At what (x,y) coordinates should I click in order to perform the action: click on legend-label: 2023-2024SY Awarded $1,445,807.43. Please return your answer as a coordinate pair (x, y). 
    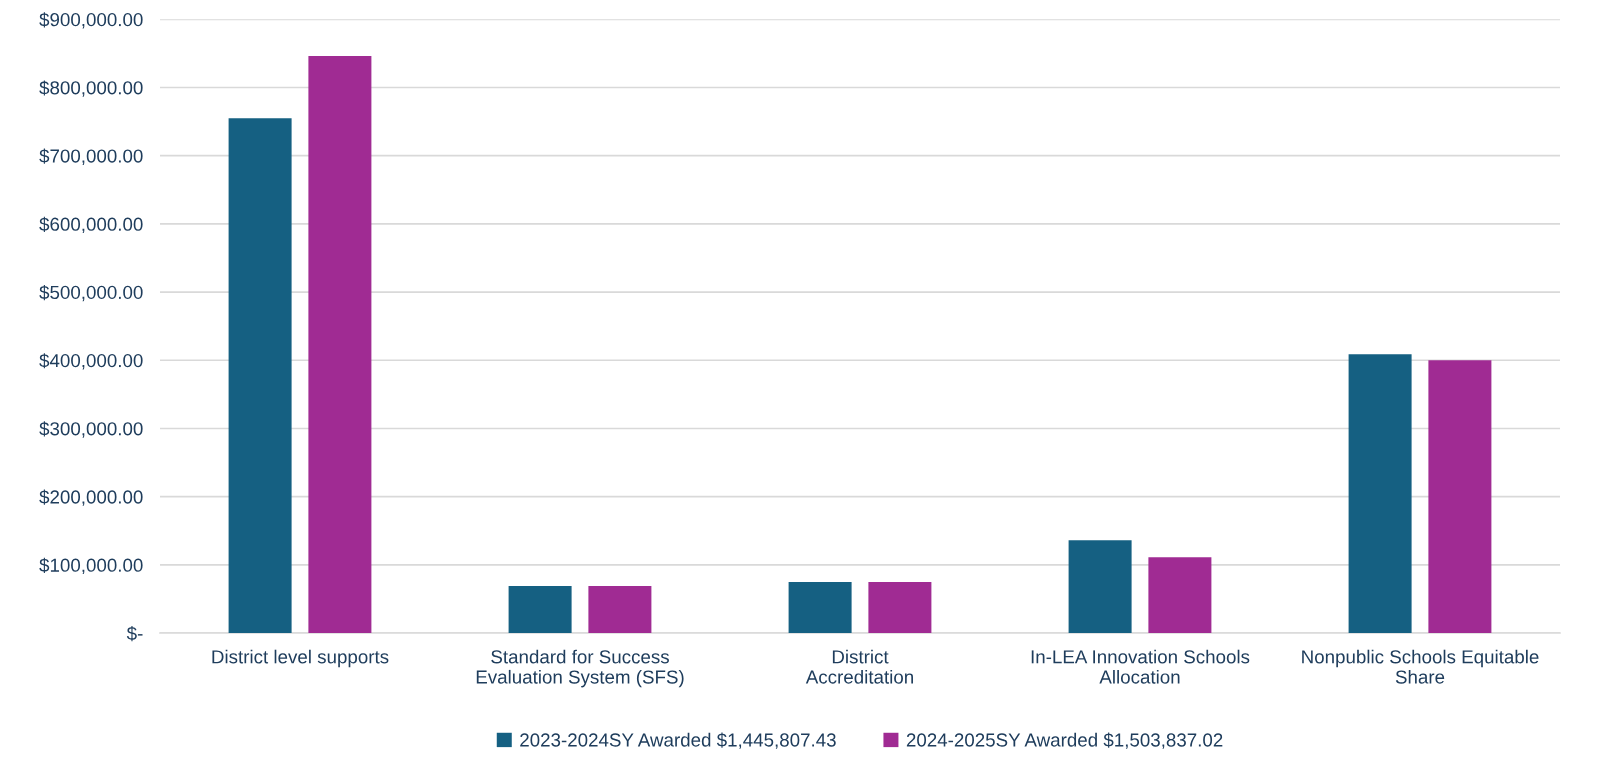
    Looking at the image, I should click on (678, 740).